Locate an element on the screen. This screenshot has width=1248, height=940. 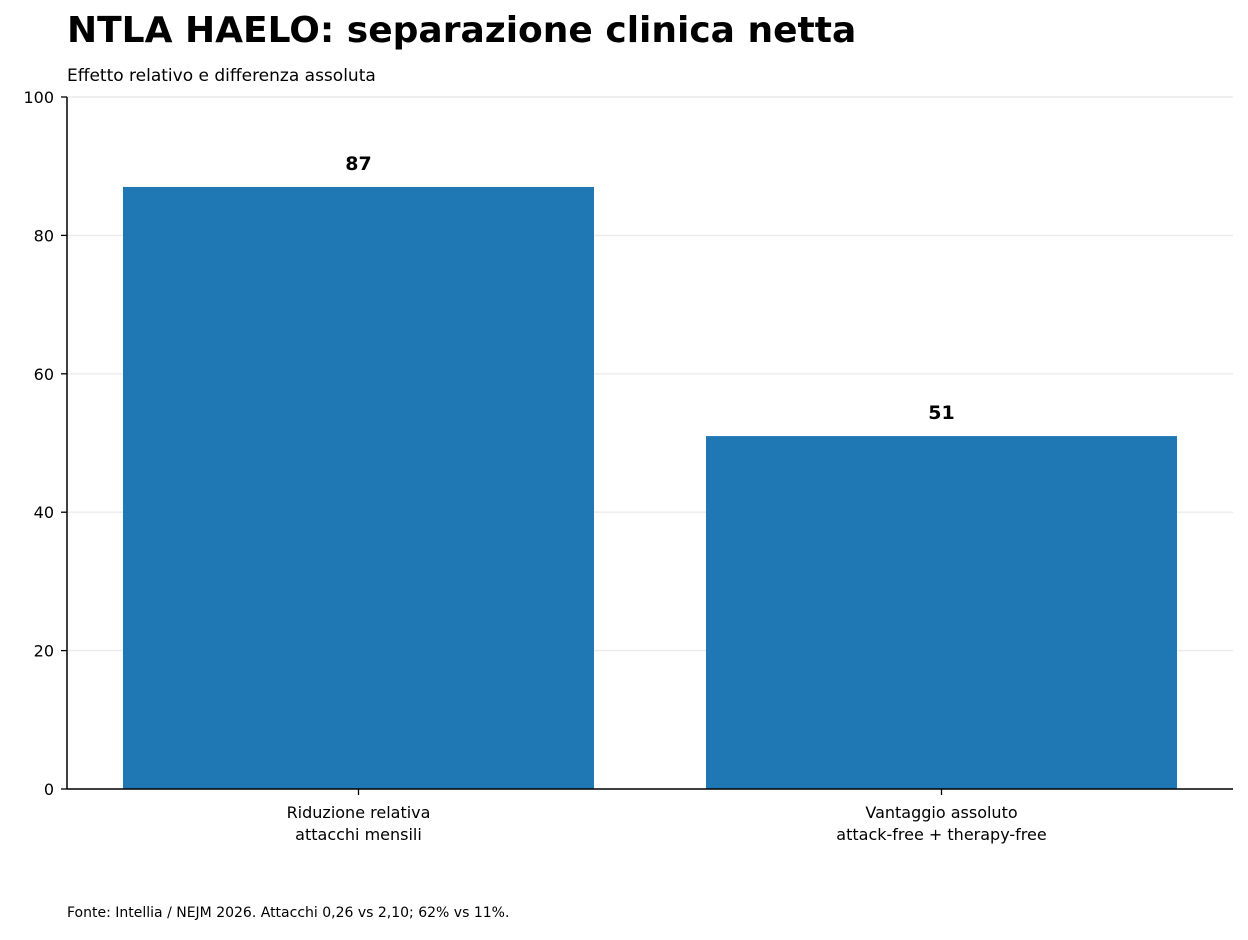
x-tick-label: Vantaggio assoluto is located at coordinates (941, 812).